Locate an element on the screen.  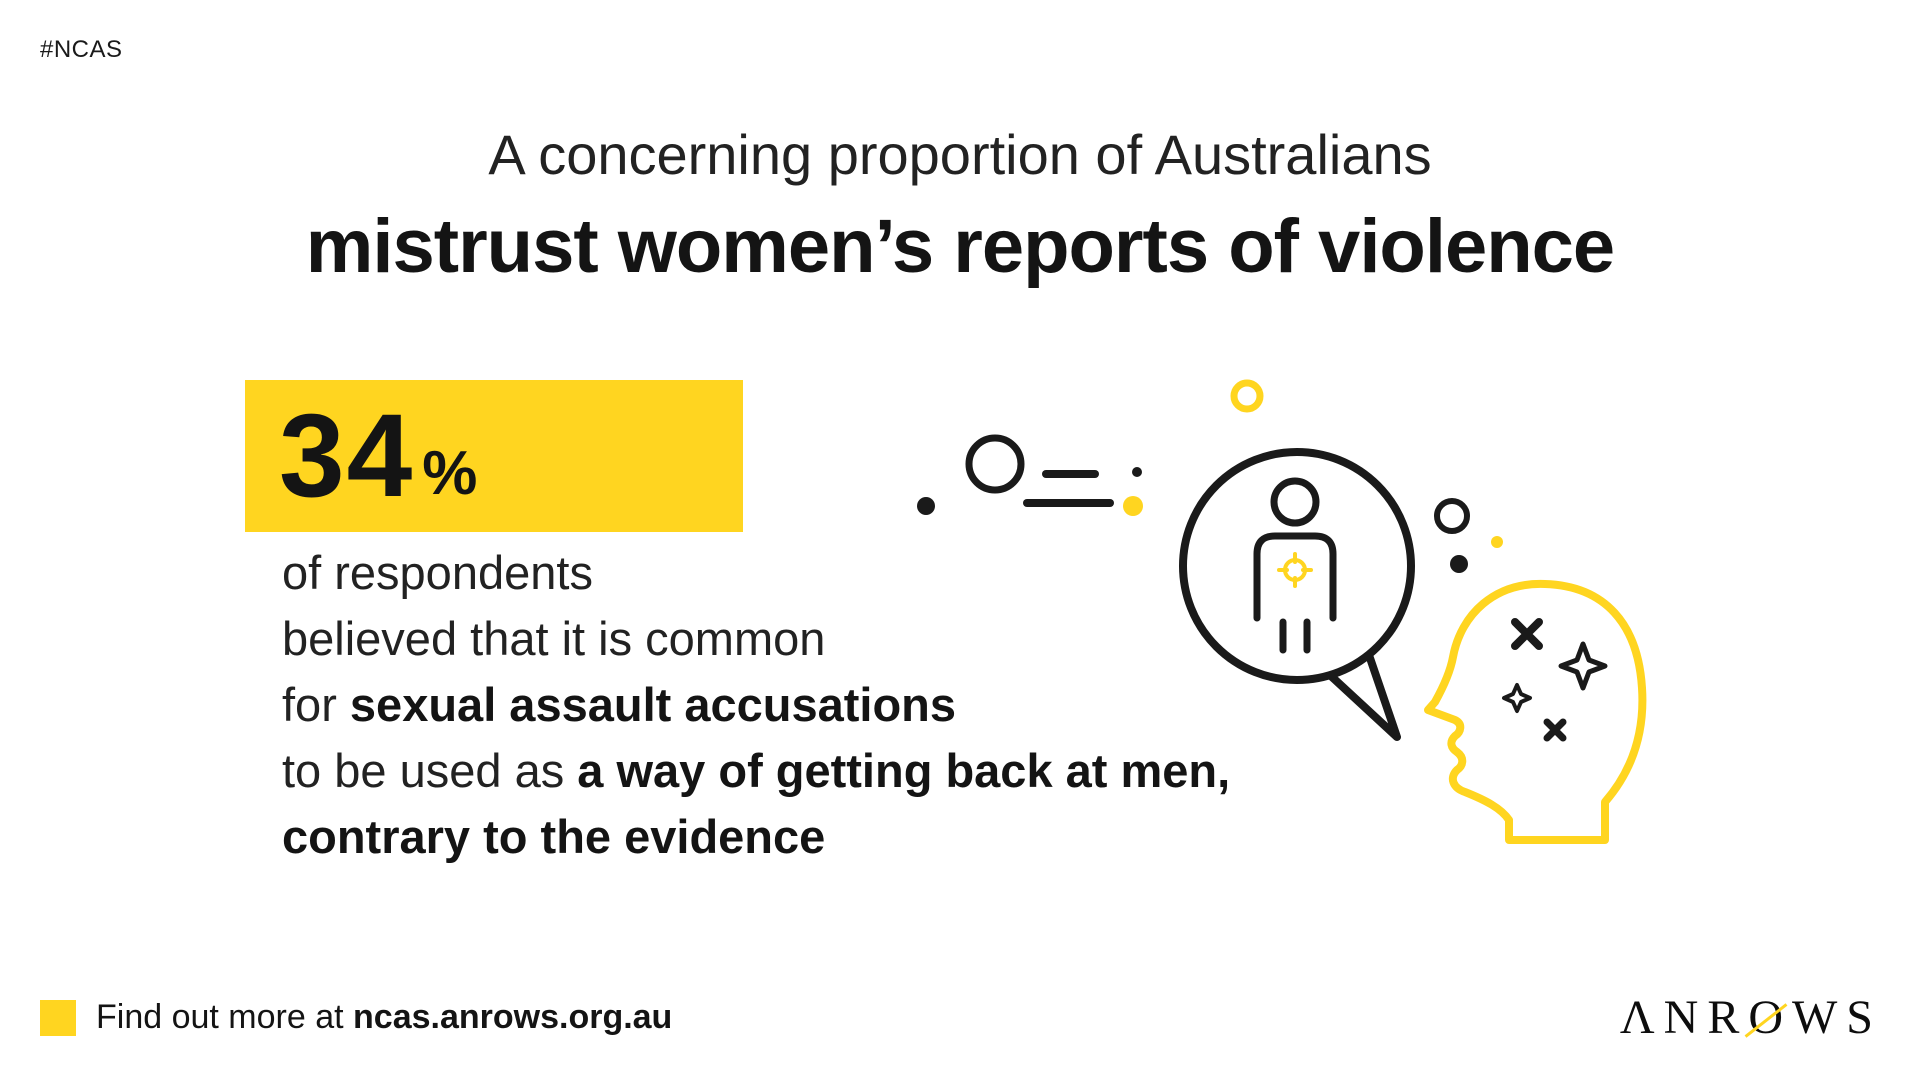
anrows-logo: ΛNROWS is located at coordinates (1750, 1017).